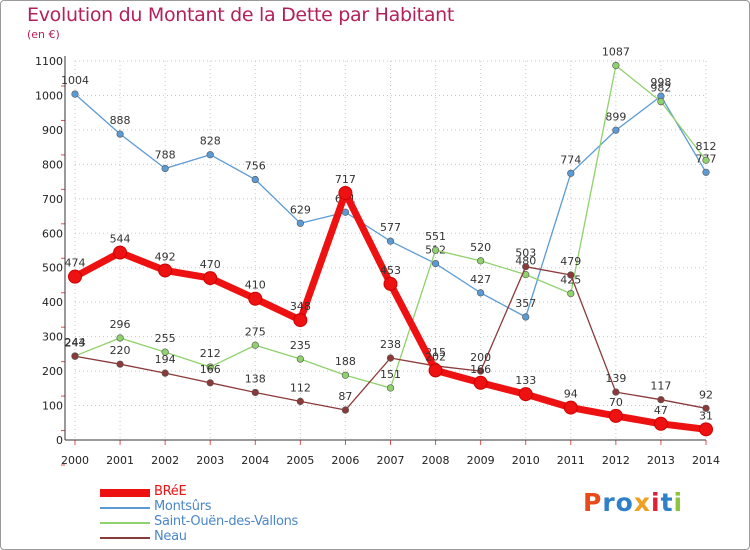 The width and height of the screenshot is (750, 550). Describe the element at coordinates (52, 233) in the screenshot. I see `y-tick-label: 600` at that location.